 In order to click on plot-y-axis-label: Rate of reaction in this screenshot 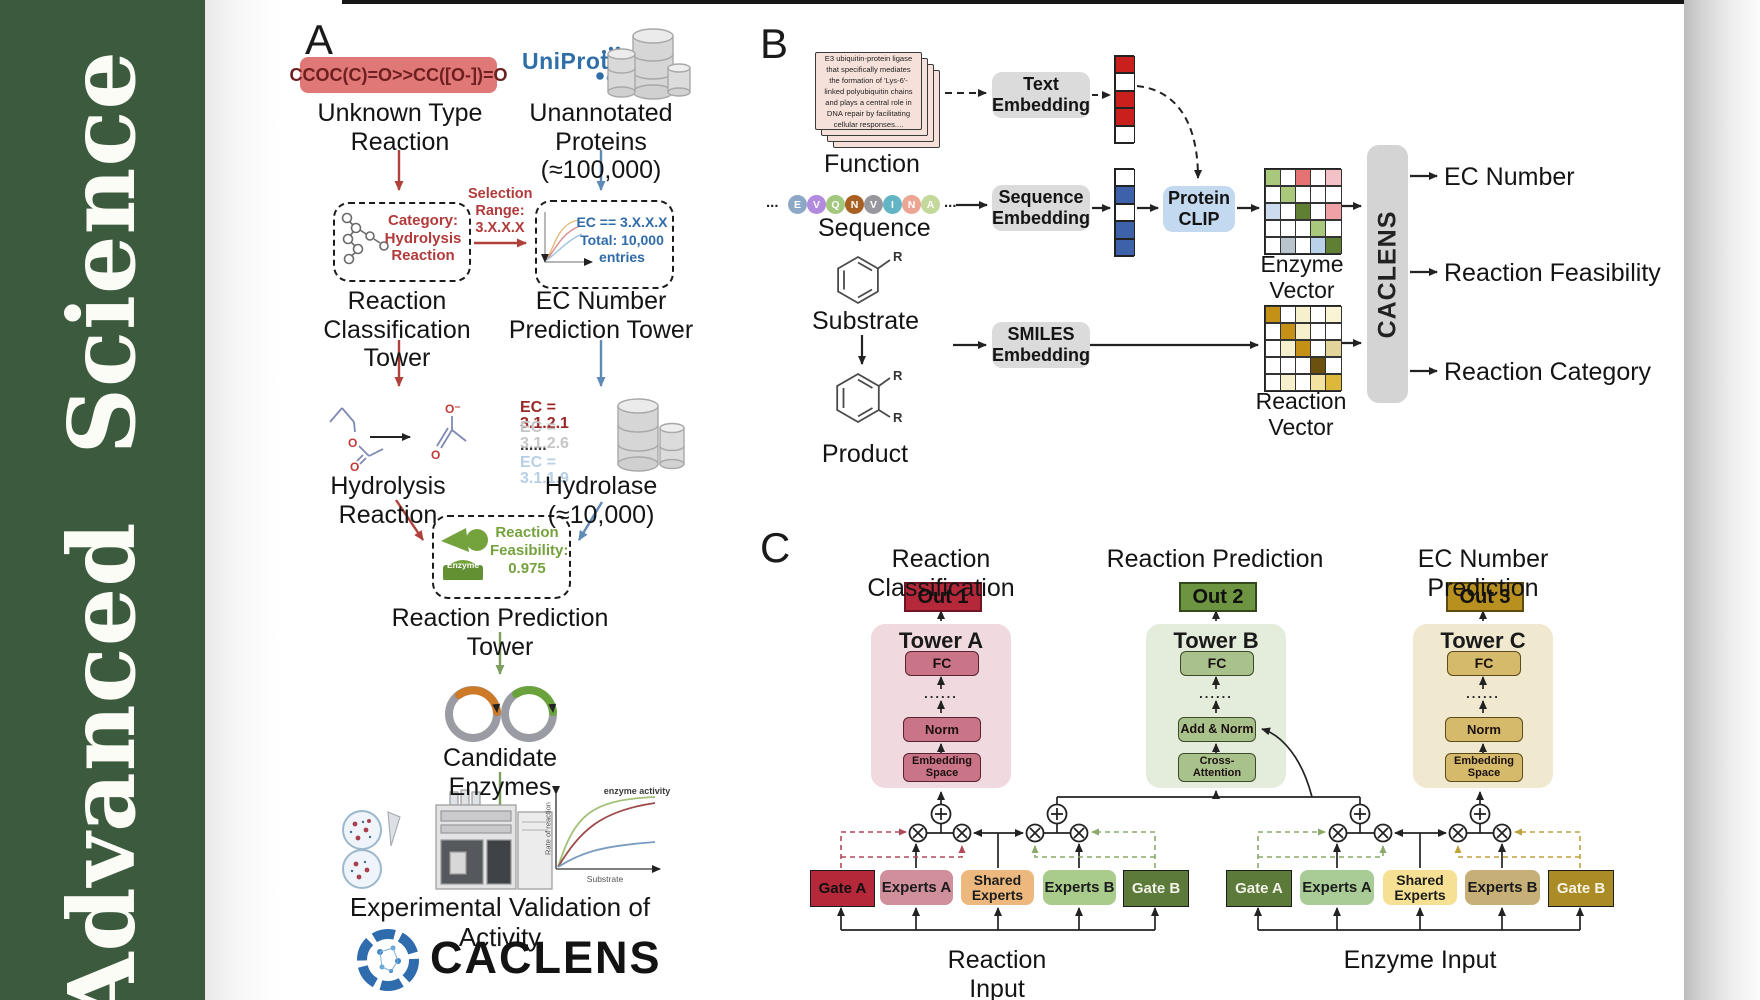, I will do `click(548, 828)`.